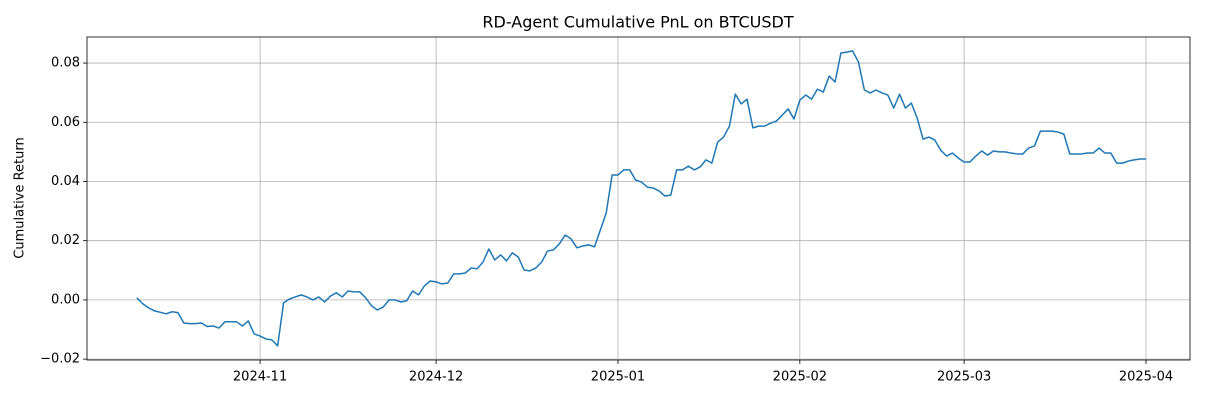  What do you see at coordinates (65, 122) in the screenshot?
I see `y-tick-label: 0.06` at bounding box center [65, 122].